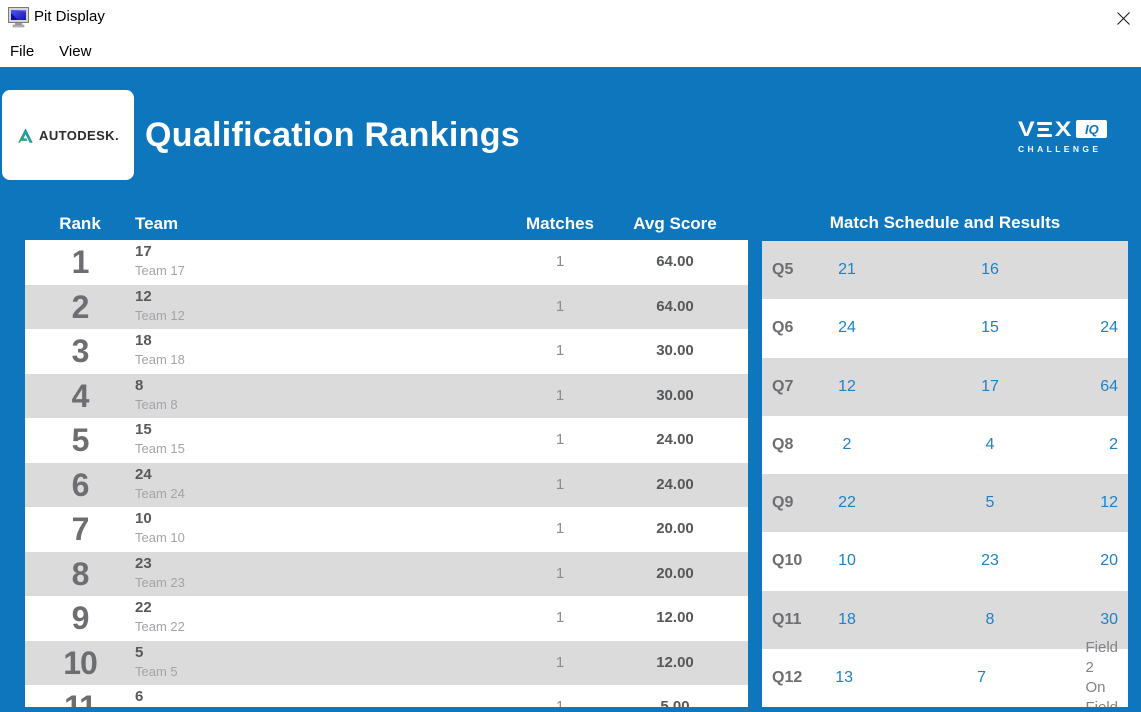 The image size is (1141, 712). What do you see at coordinates (1113, 270) in the screenshot?
I see `match-result-cell` at bounding box center [1113, 270].